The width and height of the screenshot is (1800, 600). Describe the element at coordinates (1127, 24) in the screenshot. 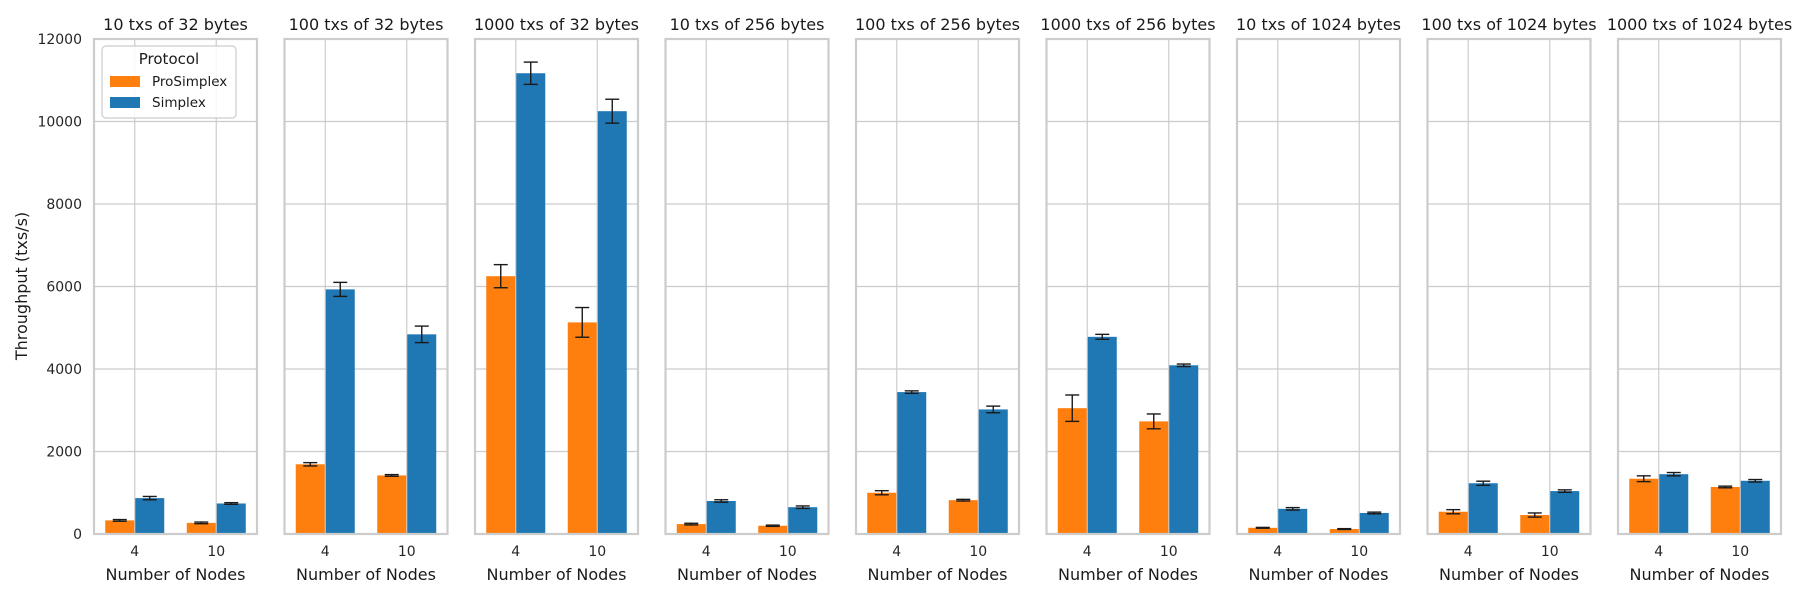

I see `panel-title: 1000 txs of 256 bytes` at that location.